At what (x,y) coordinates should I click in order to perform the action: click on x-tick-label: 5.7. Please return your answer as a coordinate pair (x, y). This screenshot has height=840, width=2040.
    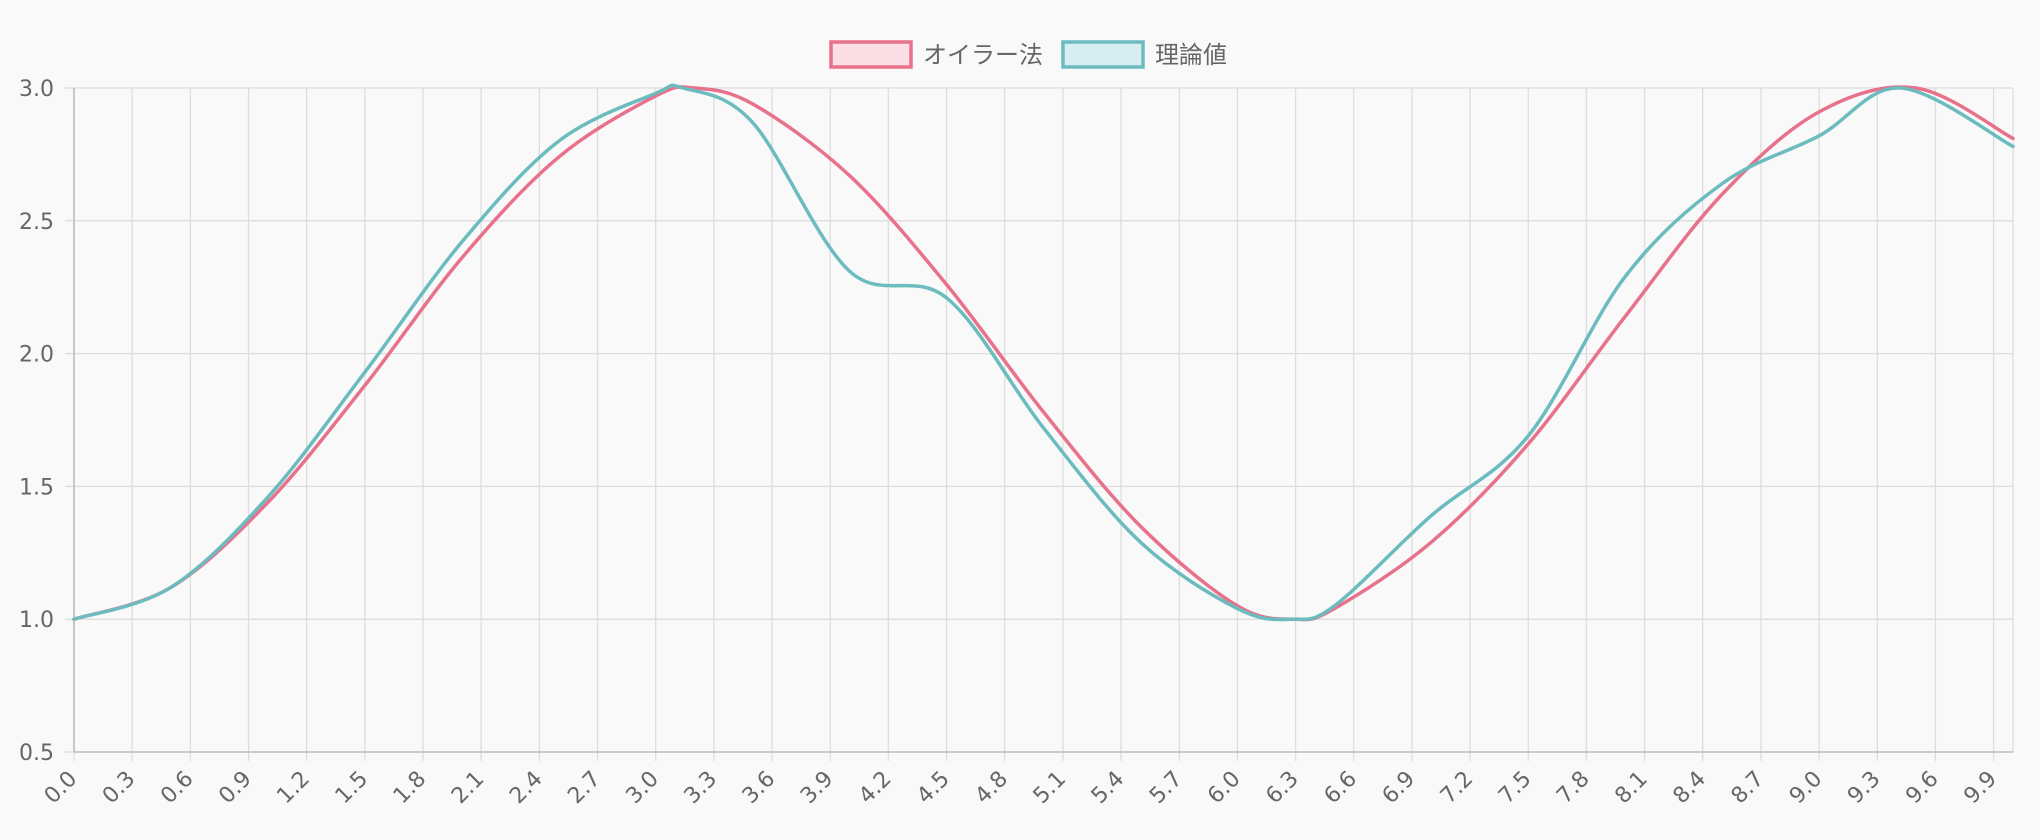
    Looking at the image, I should click on (1166, 788).